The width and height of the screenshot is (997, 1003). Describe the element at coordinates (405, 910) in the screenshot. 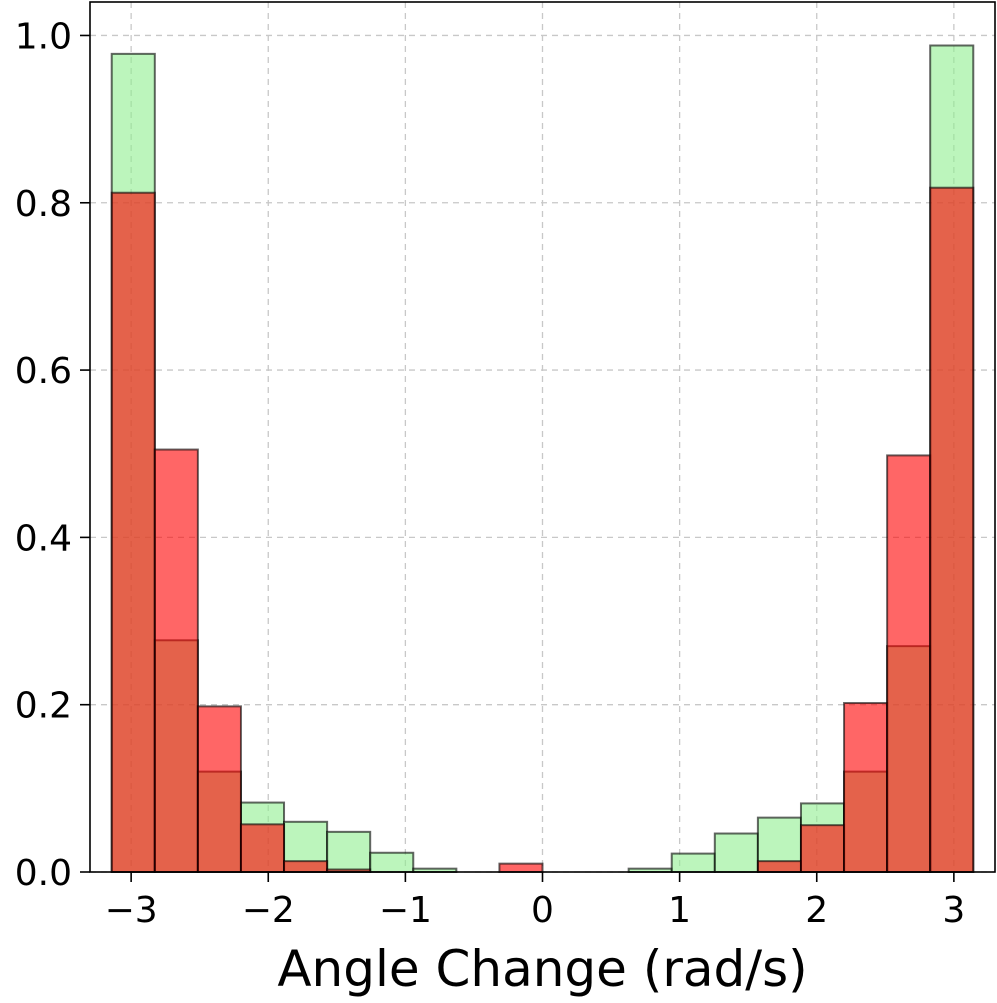

I see `x-tick-label: −1` at that location.